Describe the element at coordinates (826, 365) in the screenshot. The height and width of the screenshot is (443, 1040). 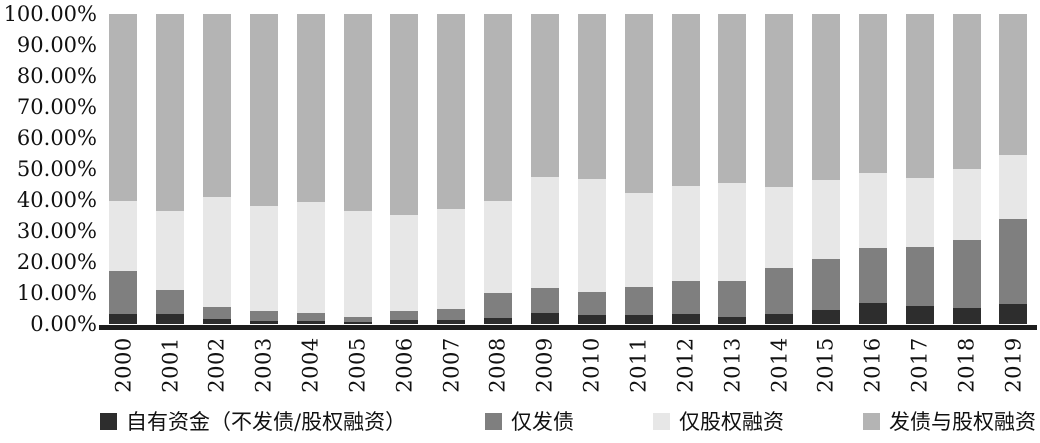
I see `x-axis-label-text: 2015` at that location.